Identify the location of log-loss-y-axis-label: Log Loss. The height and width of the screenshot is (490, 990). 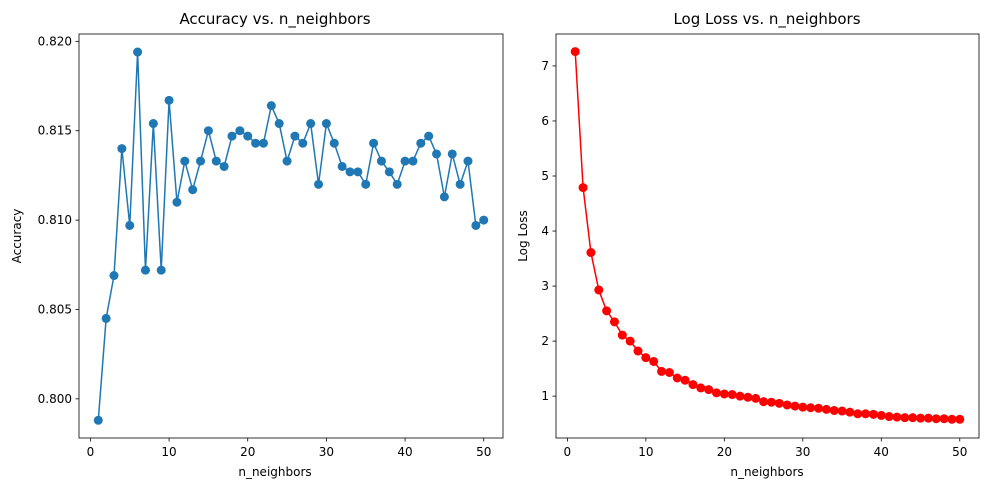
(523, 236).